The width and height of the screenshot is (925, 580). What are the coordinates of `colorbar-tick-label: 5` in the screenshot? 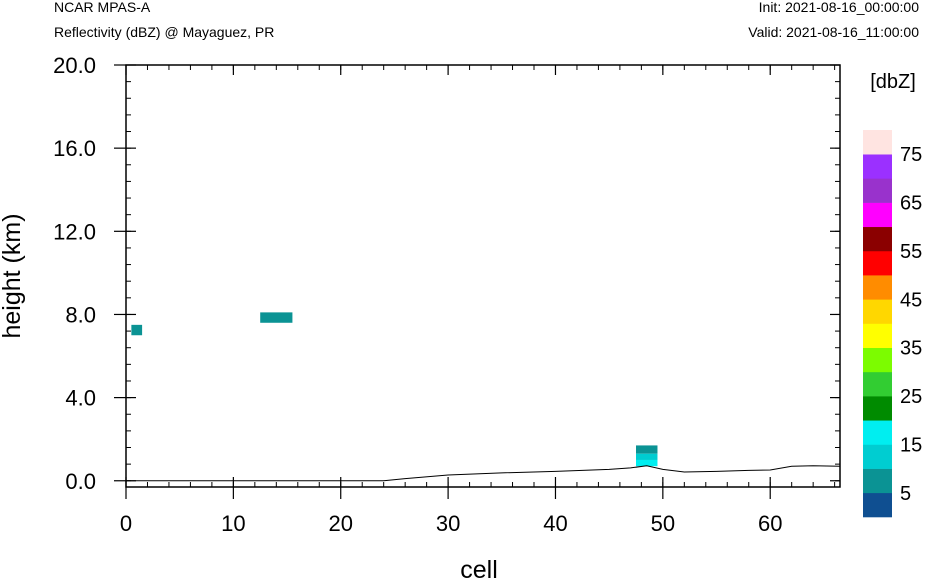 It's located at (905, 494).